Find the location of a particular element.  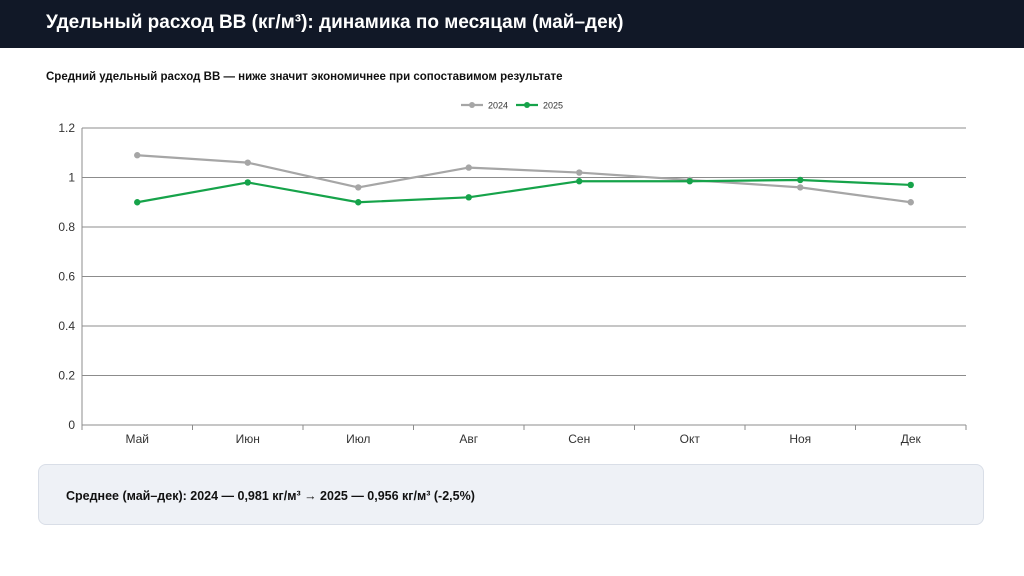

x-tick-label: Сен is located at coordinates (579, 439).